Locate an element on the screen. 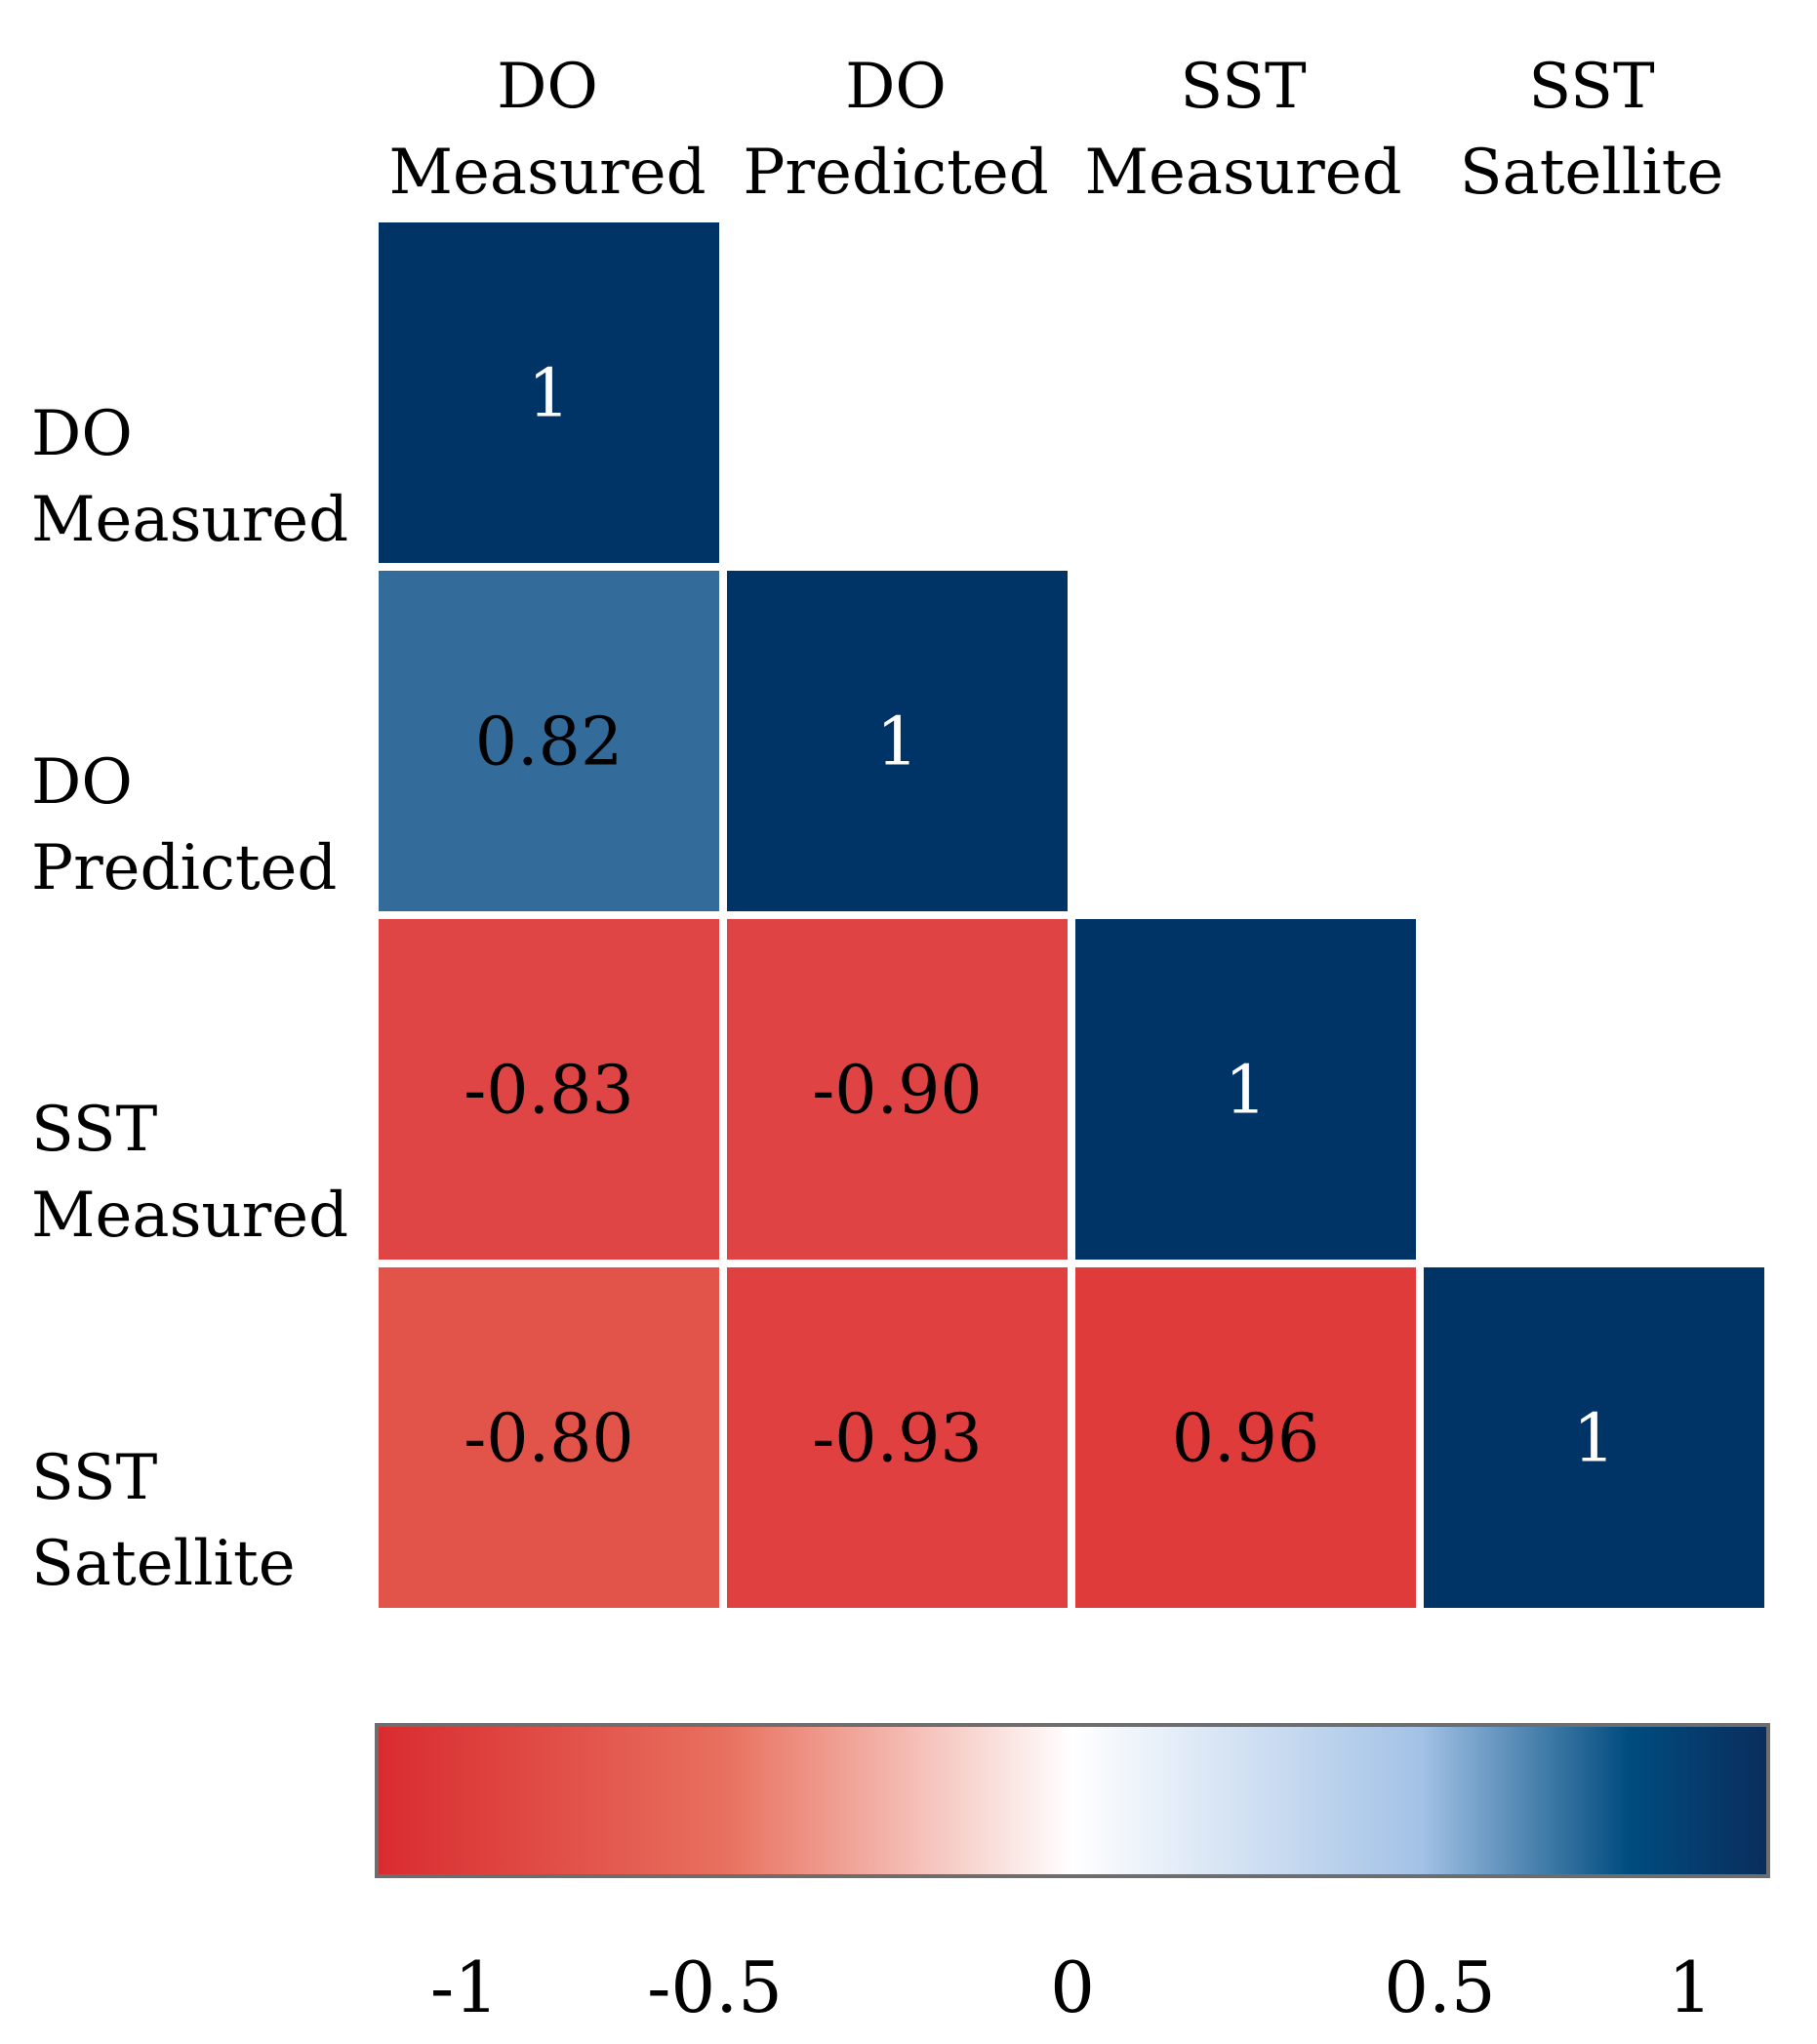 The image size is (1817, 2044). heatmap-cell-r2-c1 is located at coordinates (897, 1089).